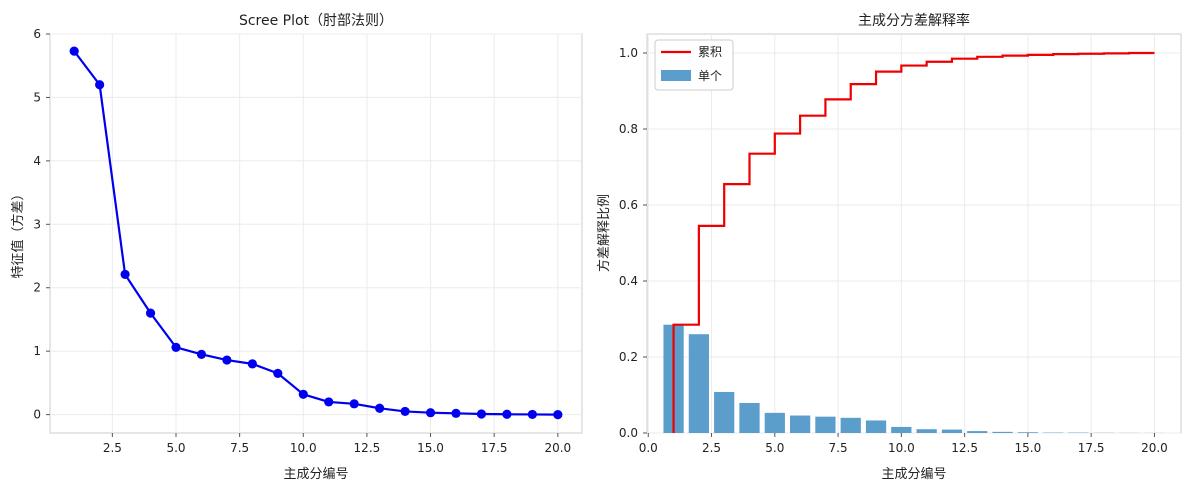 The image size is (1189, 494). What do you see at coordinates (367, 448) in the screenshot?
I see `scree-plot-x-tick-label: 12.5` at bounding box center [367, 448].